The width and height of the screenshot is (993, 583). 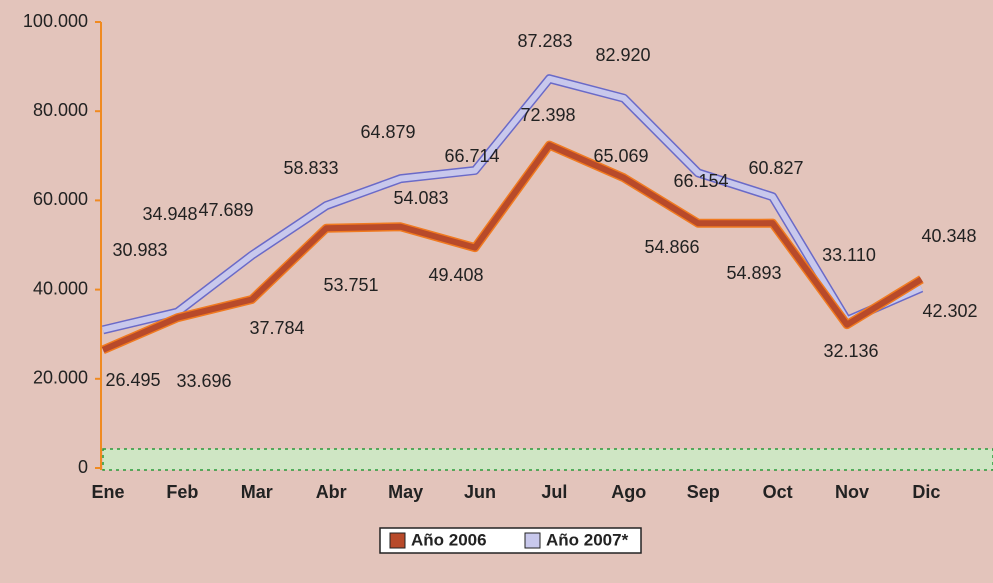 What do you see at coordinates (700, 181) in the screenshot?
I see `data-label: 66.154` at bounding box center [700, 181].